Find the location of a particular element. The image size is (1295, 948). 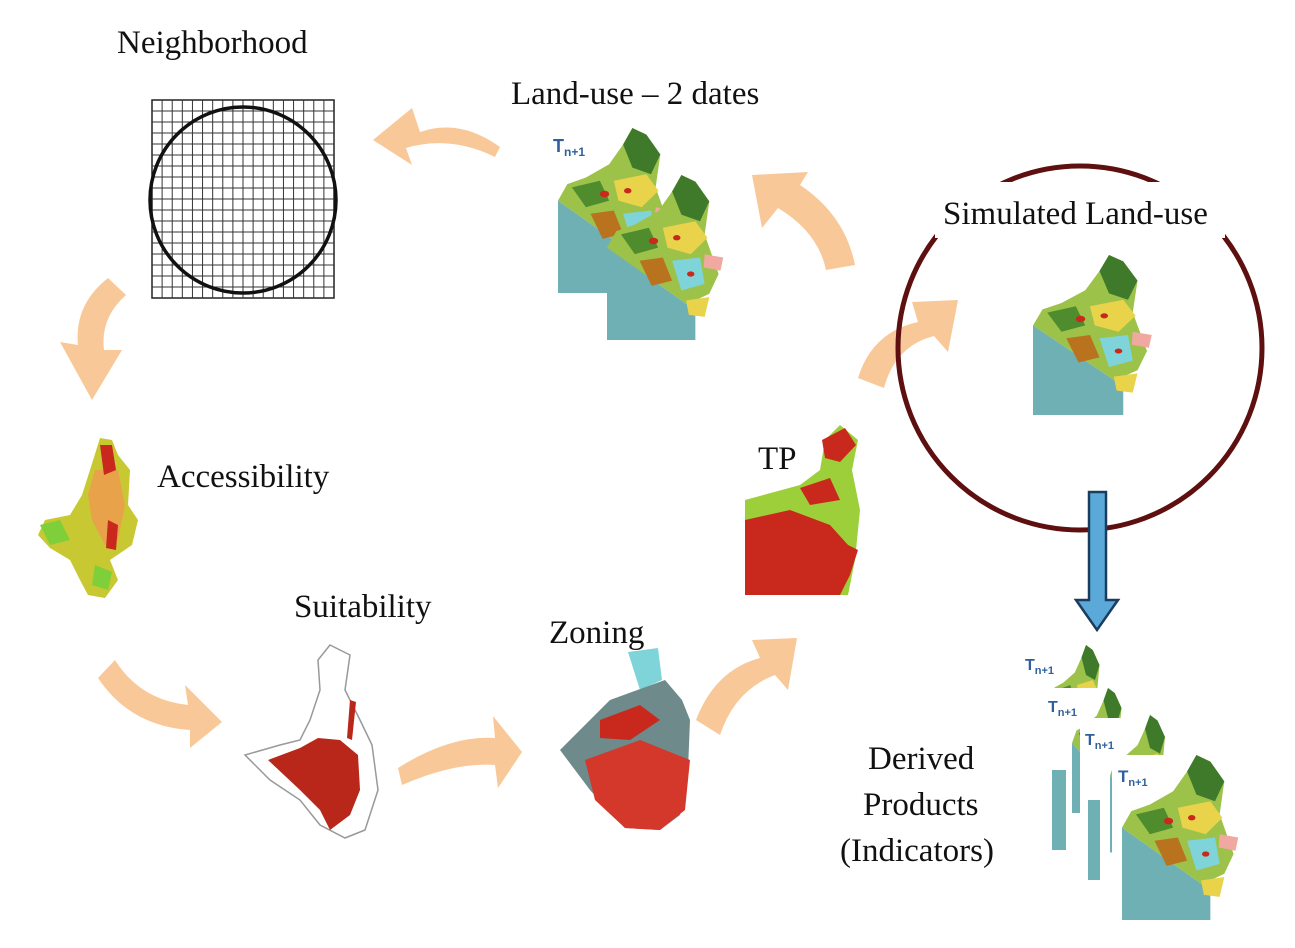

arrow-landuse-to-neighborhood is located at coordinates (436, 136).